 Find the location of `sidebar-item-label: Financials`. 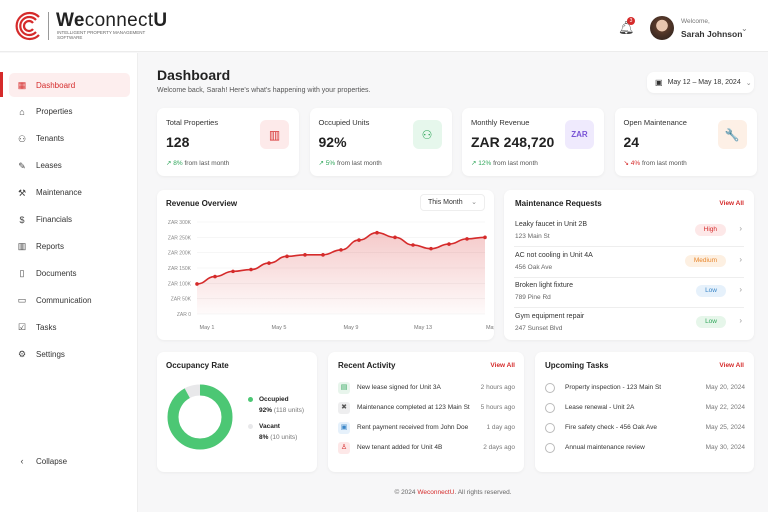

sidebar-item-label: Financials is located at coordinates (54, 219).